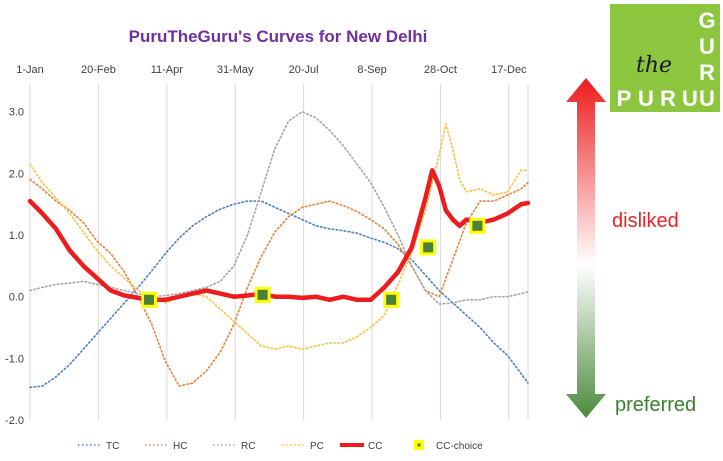  Describe the element at coordinates (645, 221) in the screenshot. I see `disliked-label: disliked` at that location.